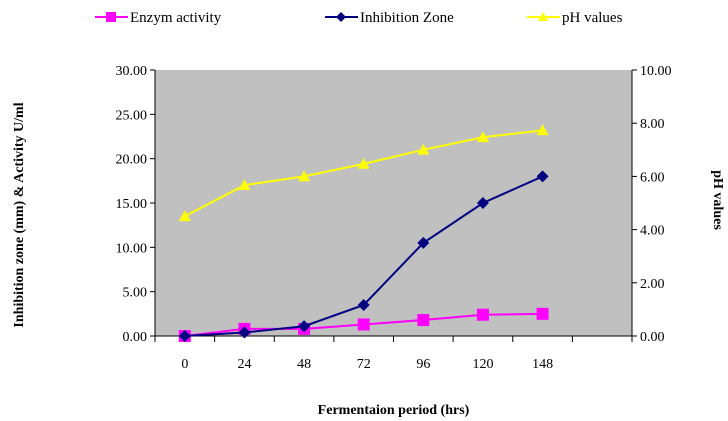 This screenshot has height=421, width=728. What do you see at coordinates (482, 364) in the screenshot?
I see `x-tick-label: 120` at bounding box center [482, 364].